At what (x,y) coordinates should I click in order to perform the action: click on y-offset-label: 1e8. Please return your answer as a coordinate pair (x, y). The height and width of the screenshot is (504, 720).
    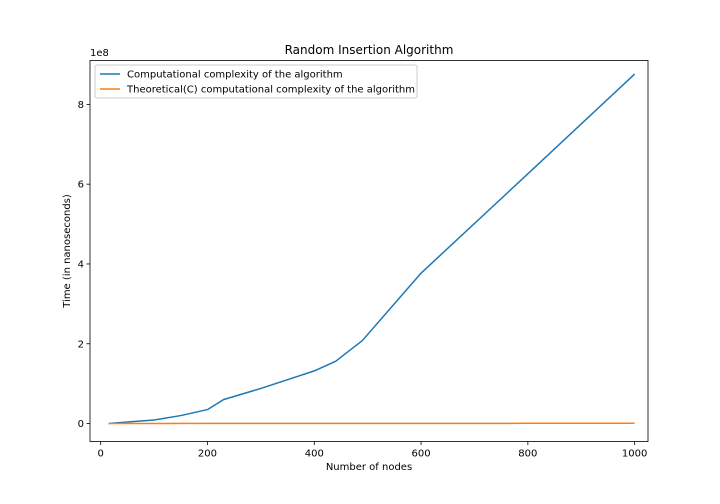
    Looking at the image, I should click on (99, 53).